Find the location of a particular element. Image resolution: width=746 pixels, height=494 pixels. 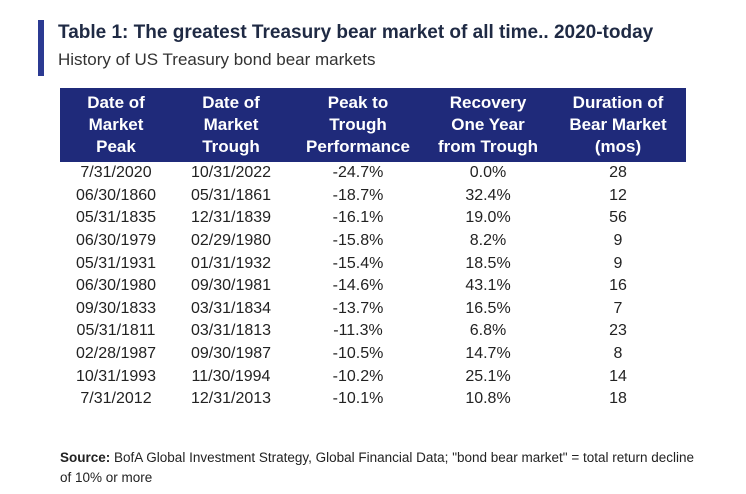

cell-market-trough: 03/31/1813 is located at coordinates (231, 331).